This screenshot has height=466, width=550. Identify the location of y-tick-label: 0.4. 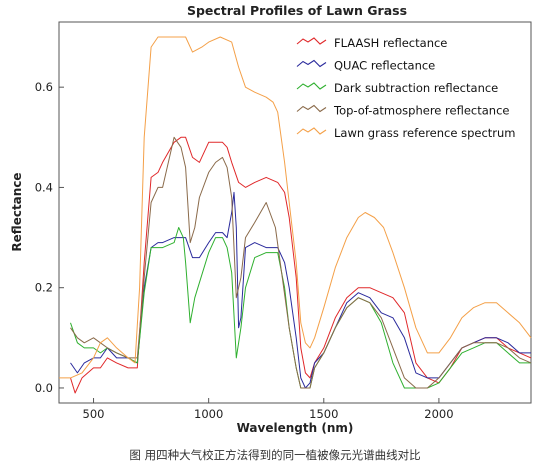
(44, 187).